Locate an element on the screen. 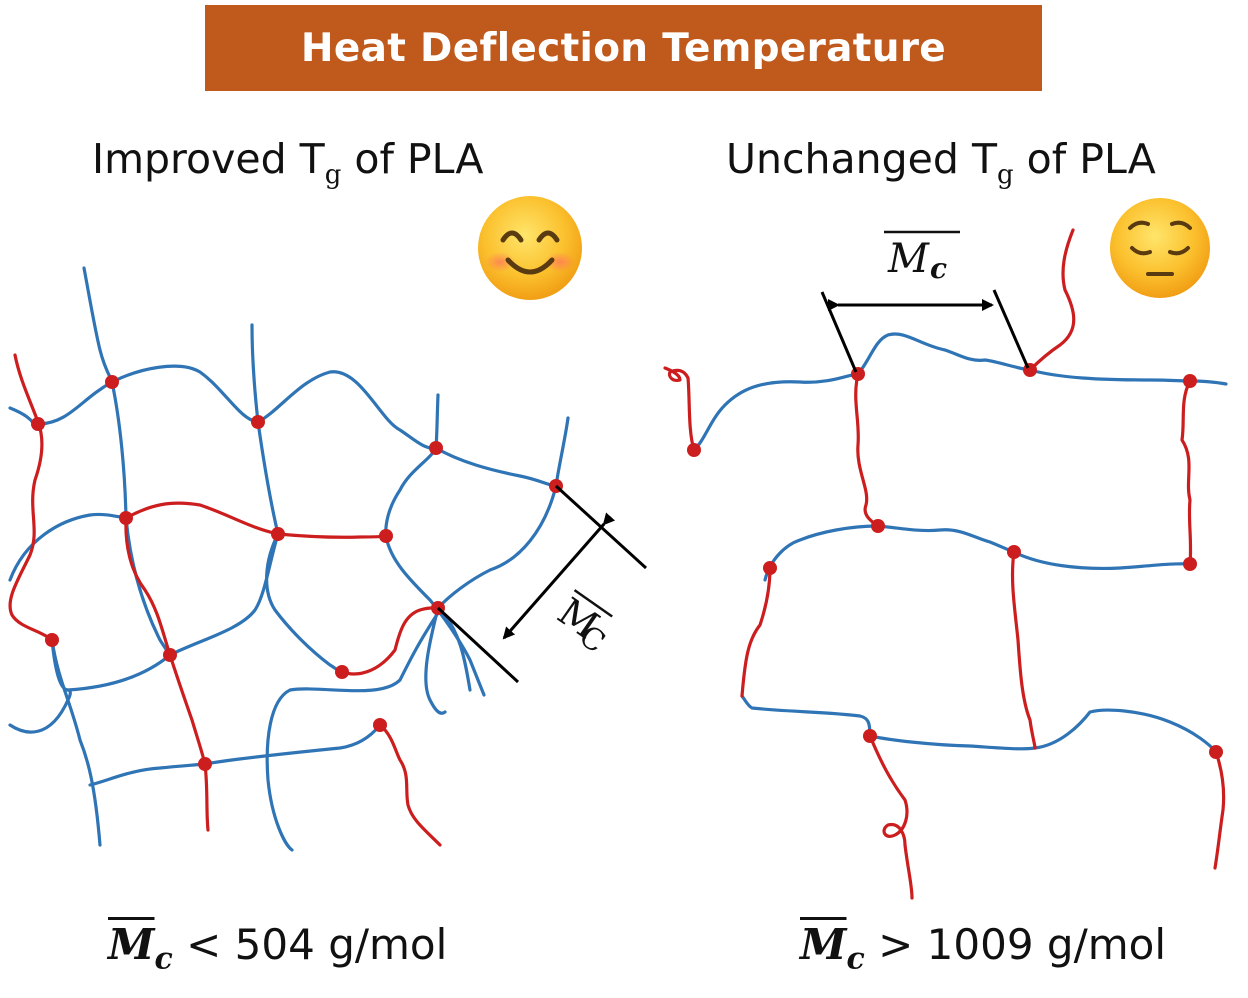 This screenshot has width=1248, height=998. left-footer-symbol-sub: c is located at coordinates (163, 959).